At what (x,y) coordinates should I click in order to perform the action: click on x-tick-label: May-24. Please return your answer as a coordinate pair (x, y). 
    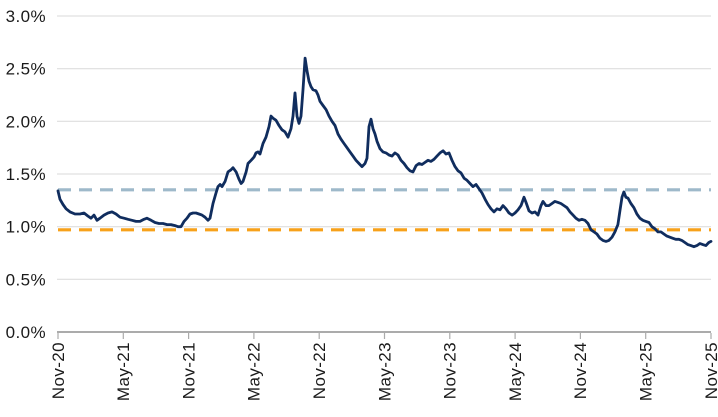
    Looking at the image, I should click on (515, 371).